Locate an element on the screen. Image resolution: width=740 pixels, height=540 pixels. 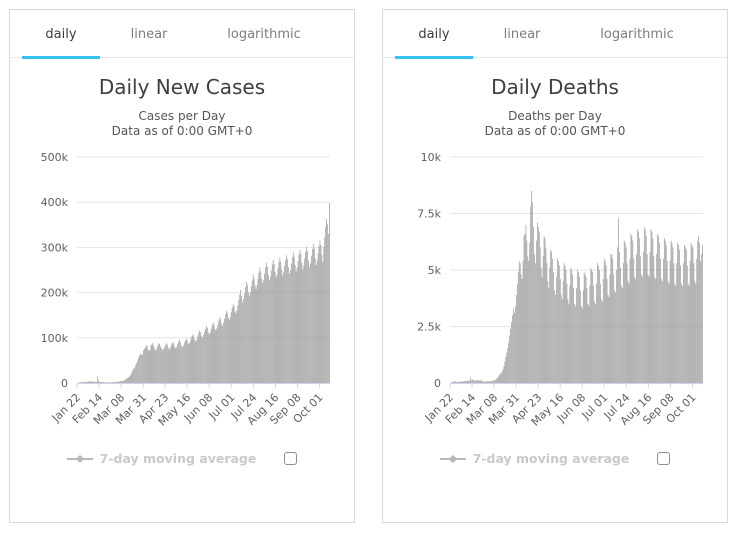
svg-text: 300k is located at coordinates (55, 247).